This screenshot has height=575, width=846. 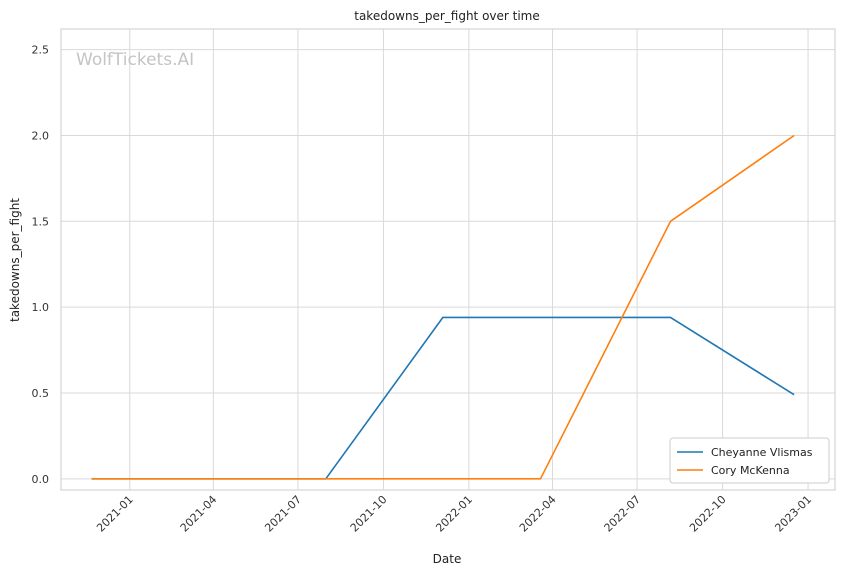 I want to click on x-tick-label: 2022-04, so click(x=538, y=514).